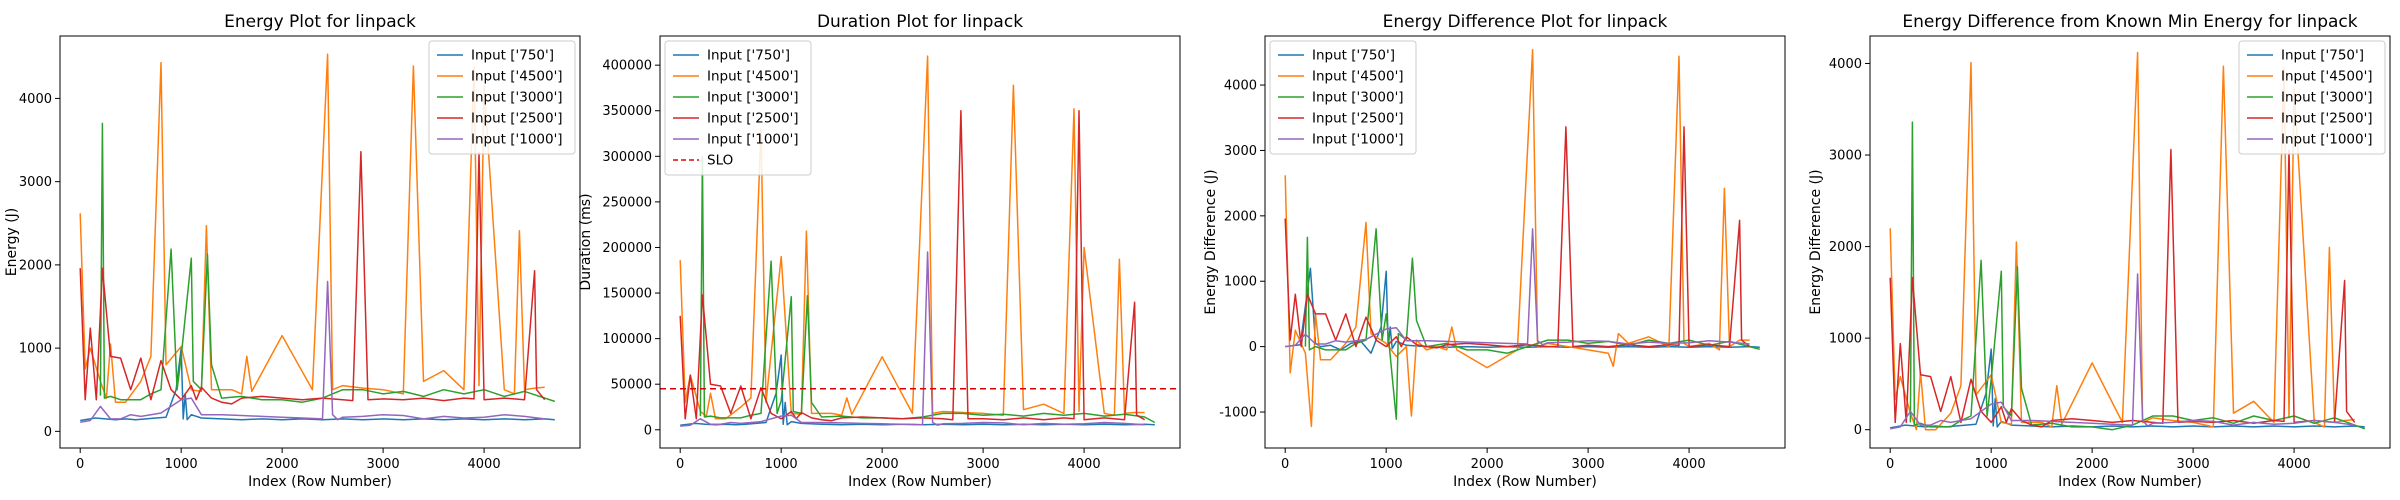 This screenshot has height=500, width=2400. What do you see at coordinates (720, 161) in the screenshot?
I see `legend-label: SLO` at bounding box center [720, 161].